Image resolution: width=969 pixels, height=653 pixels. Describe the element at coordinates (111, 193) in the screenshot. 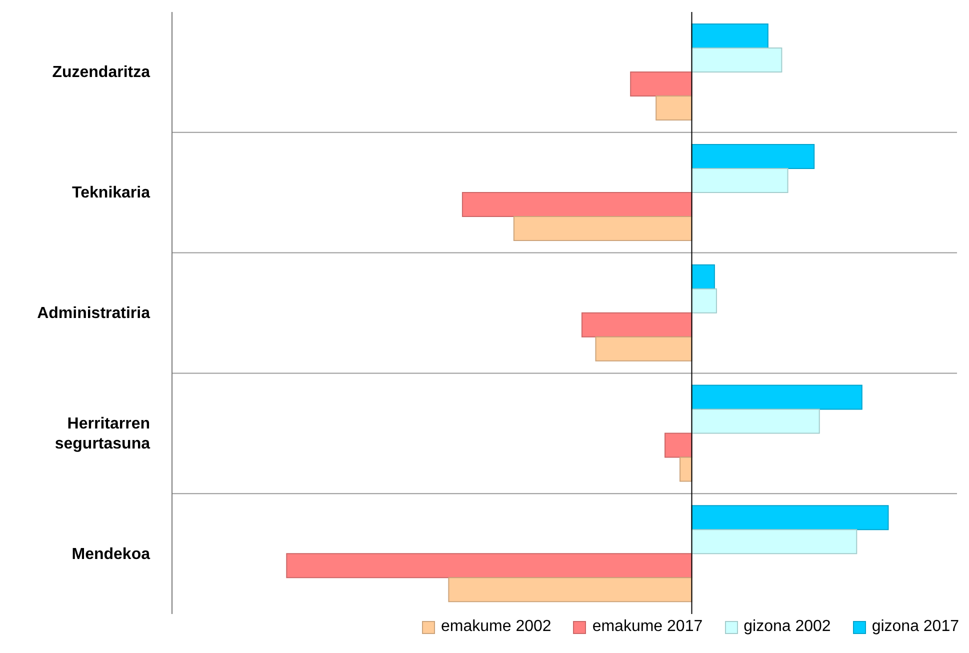

I see `y-tick-label: Teknikaria` at that location.